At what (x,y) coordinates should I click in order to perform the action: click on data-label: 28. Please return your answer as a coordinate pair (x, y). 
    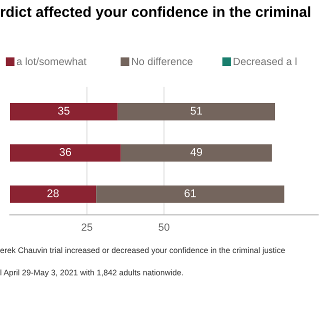
    Looking at the image, I should click on (53, 193).